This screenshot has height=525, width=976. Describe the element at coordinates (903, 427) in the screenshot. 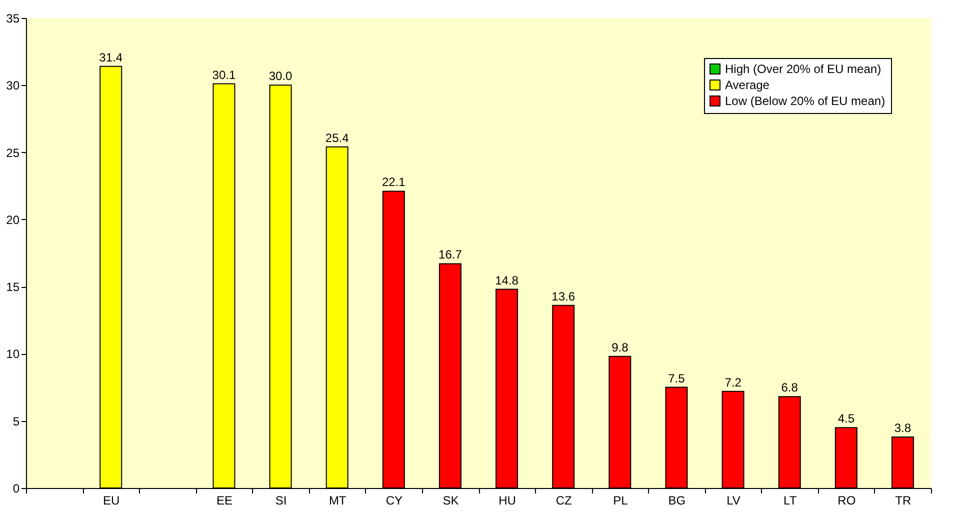

I see `data-label: 3.8` at that location.